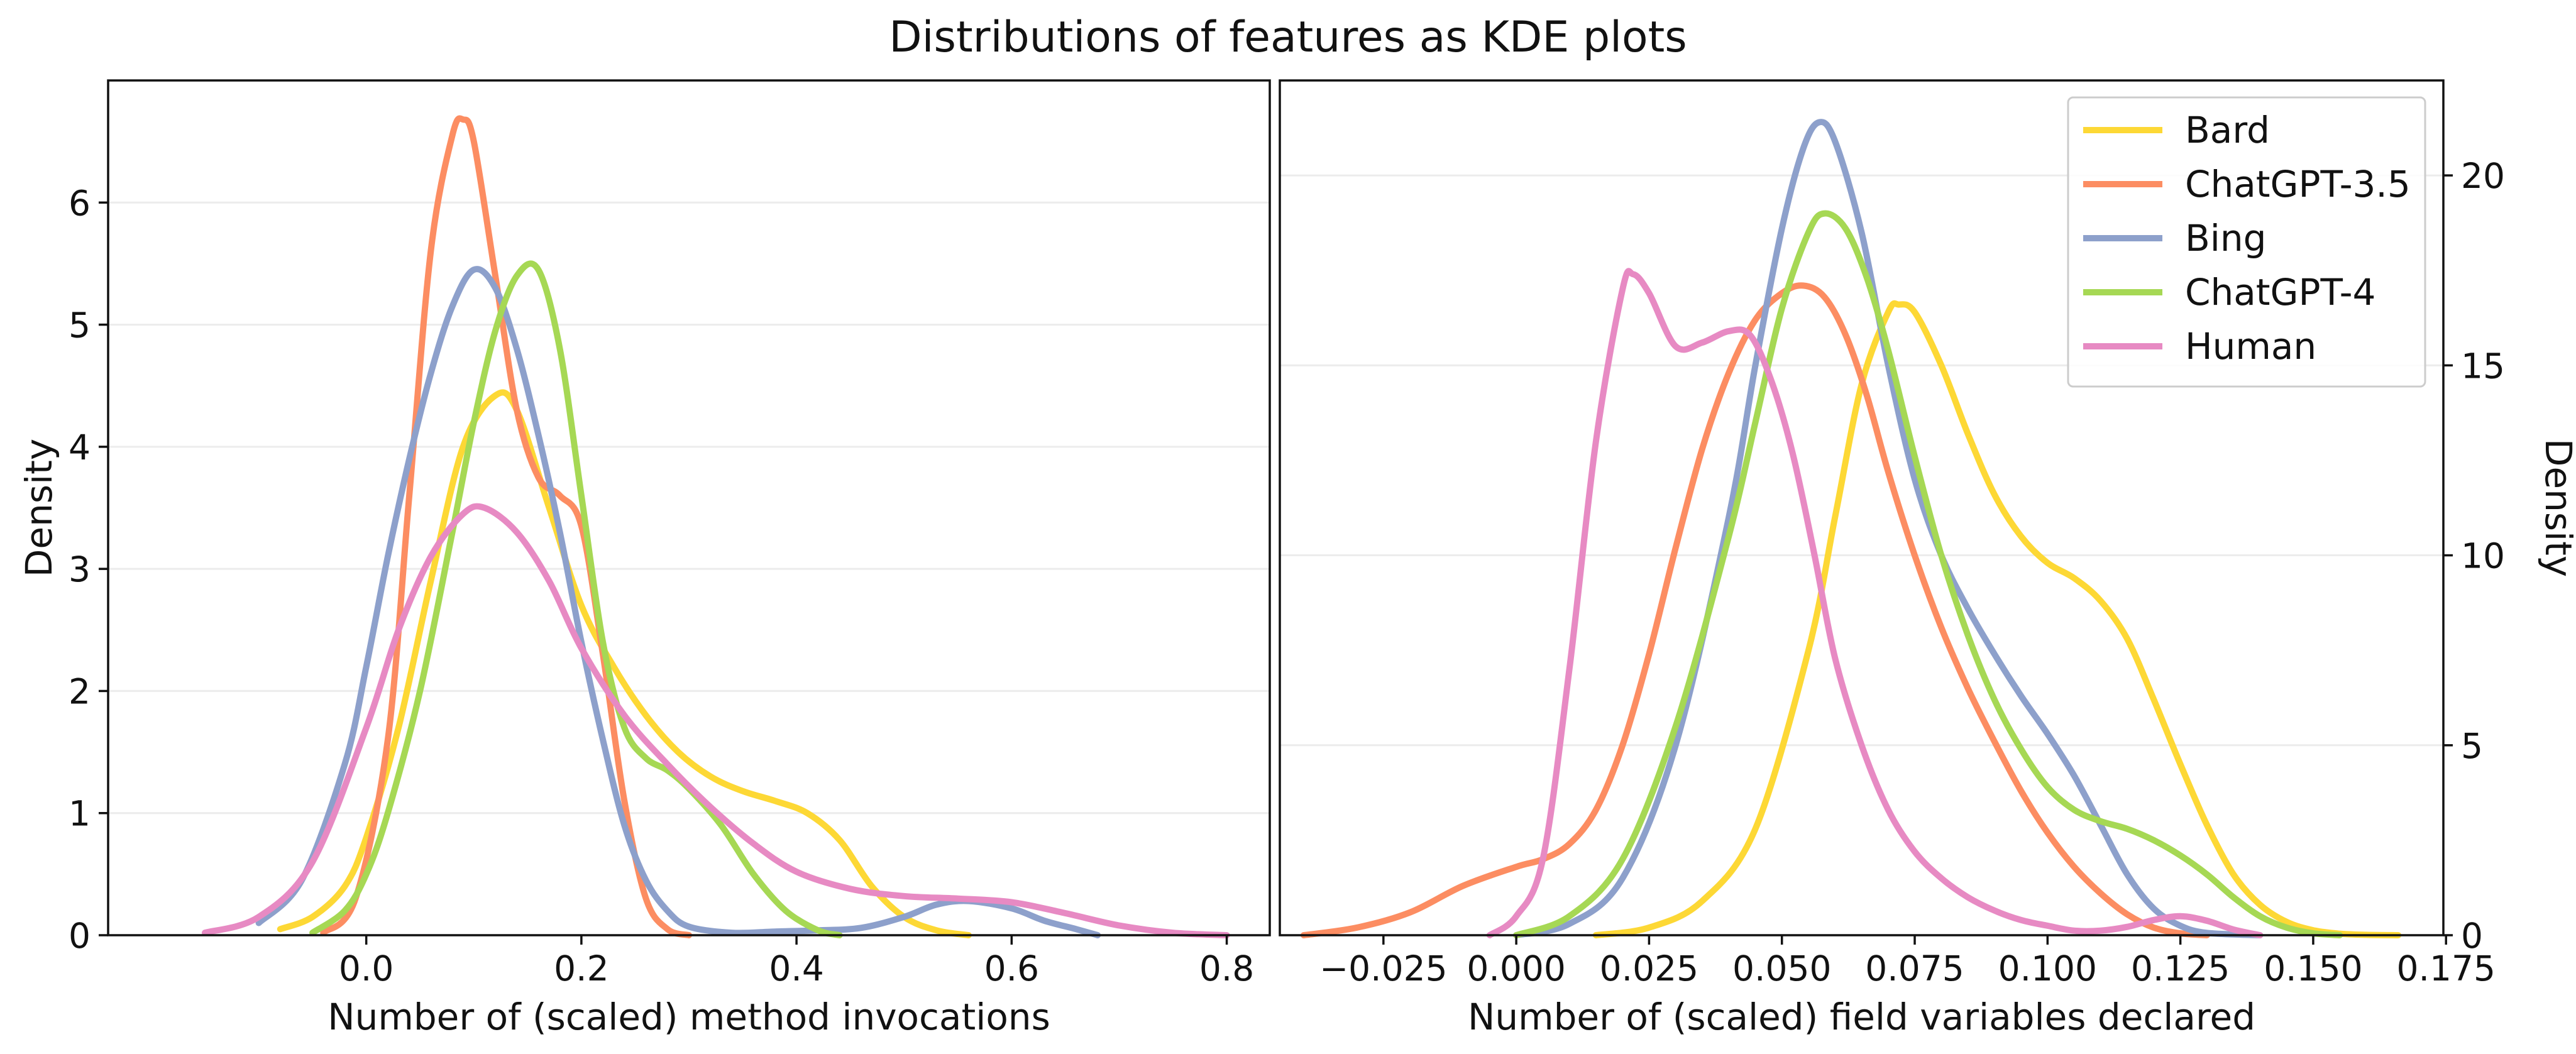 The image size is (2576, 1054). Describe the element at coordinates (39, 508) in the screenshot. I see `left-y-axis-label: Density` at that location.